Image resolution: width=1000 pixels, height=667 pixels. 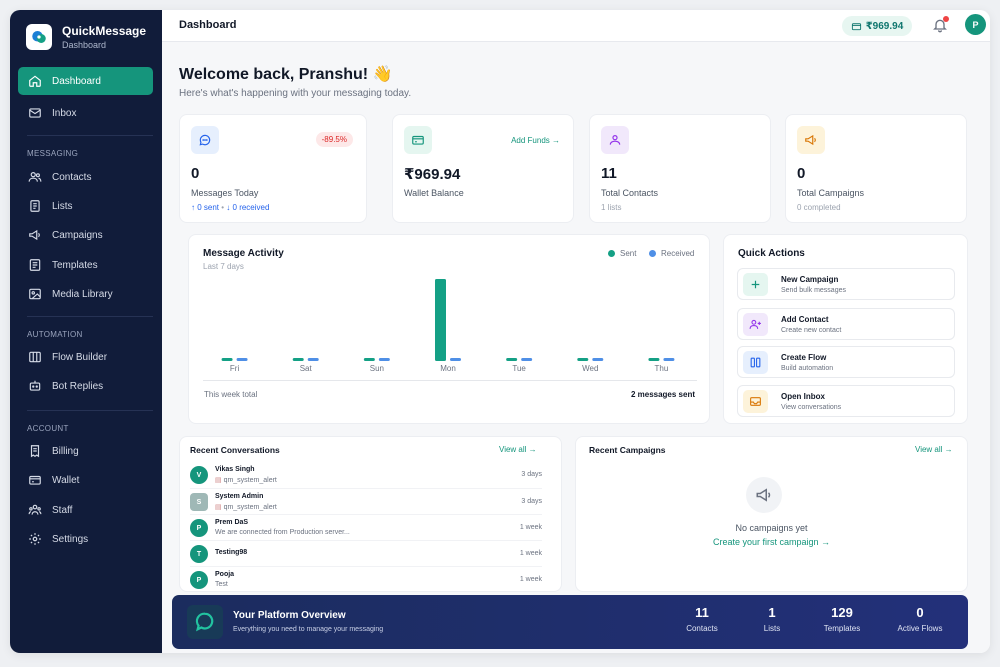 I want to click on brand: QuickMessage Dashboard, so click(x=86, y=37).